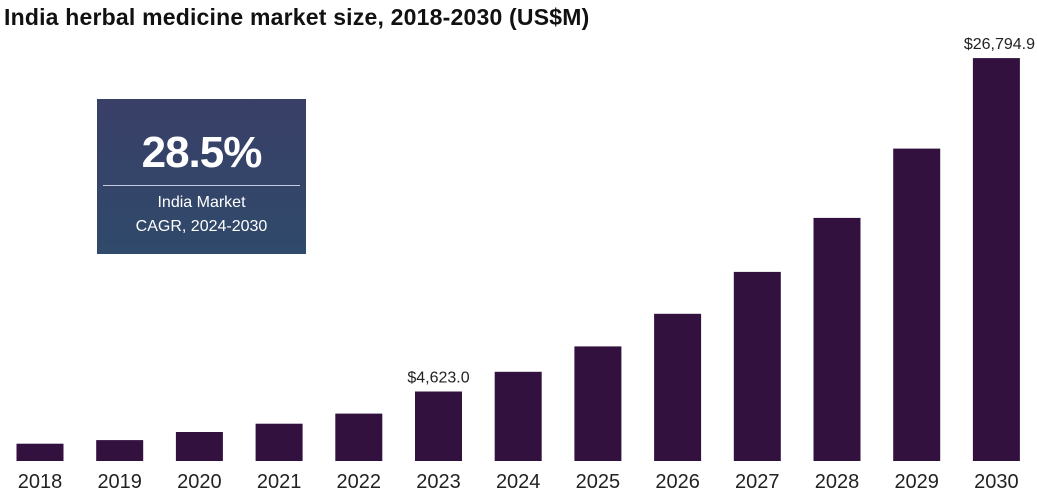 The width and height of the screenshot is (1037, 495). Describe the element at coordinates (677, 482) in the screenshot. I see `x-tick-label-2026: 2026` at that location.